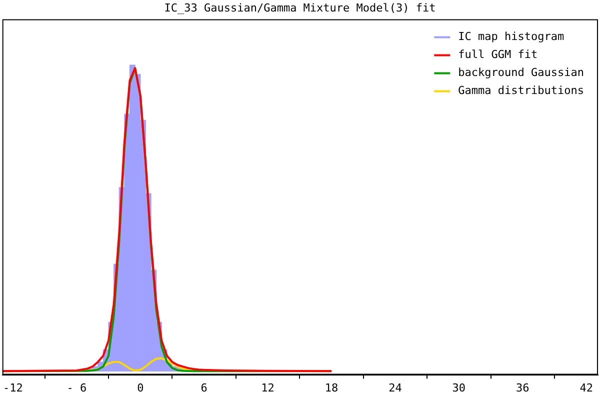 The image size is (600, 400). Describe the element at coordinates (300, 7) in the screenshot. I see `chart-title: IC_33 Gaussian/Gamma Mixture Model(3) fit` at that location.